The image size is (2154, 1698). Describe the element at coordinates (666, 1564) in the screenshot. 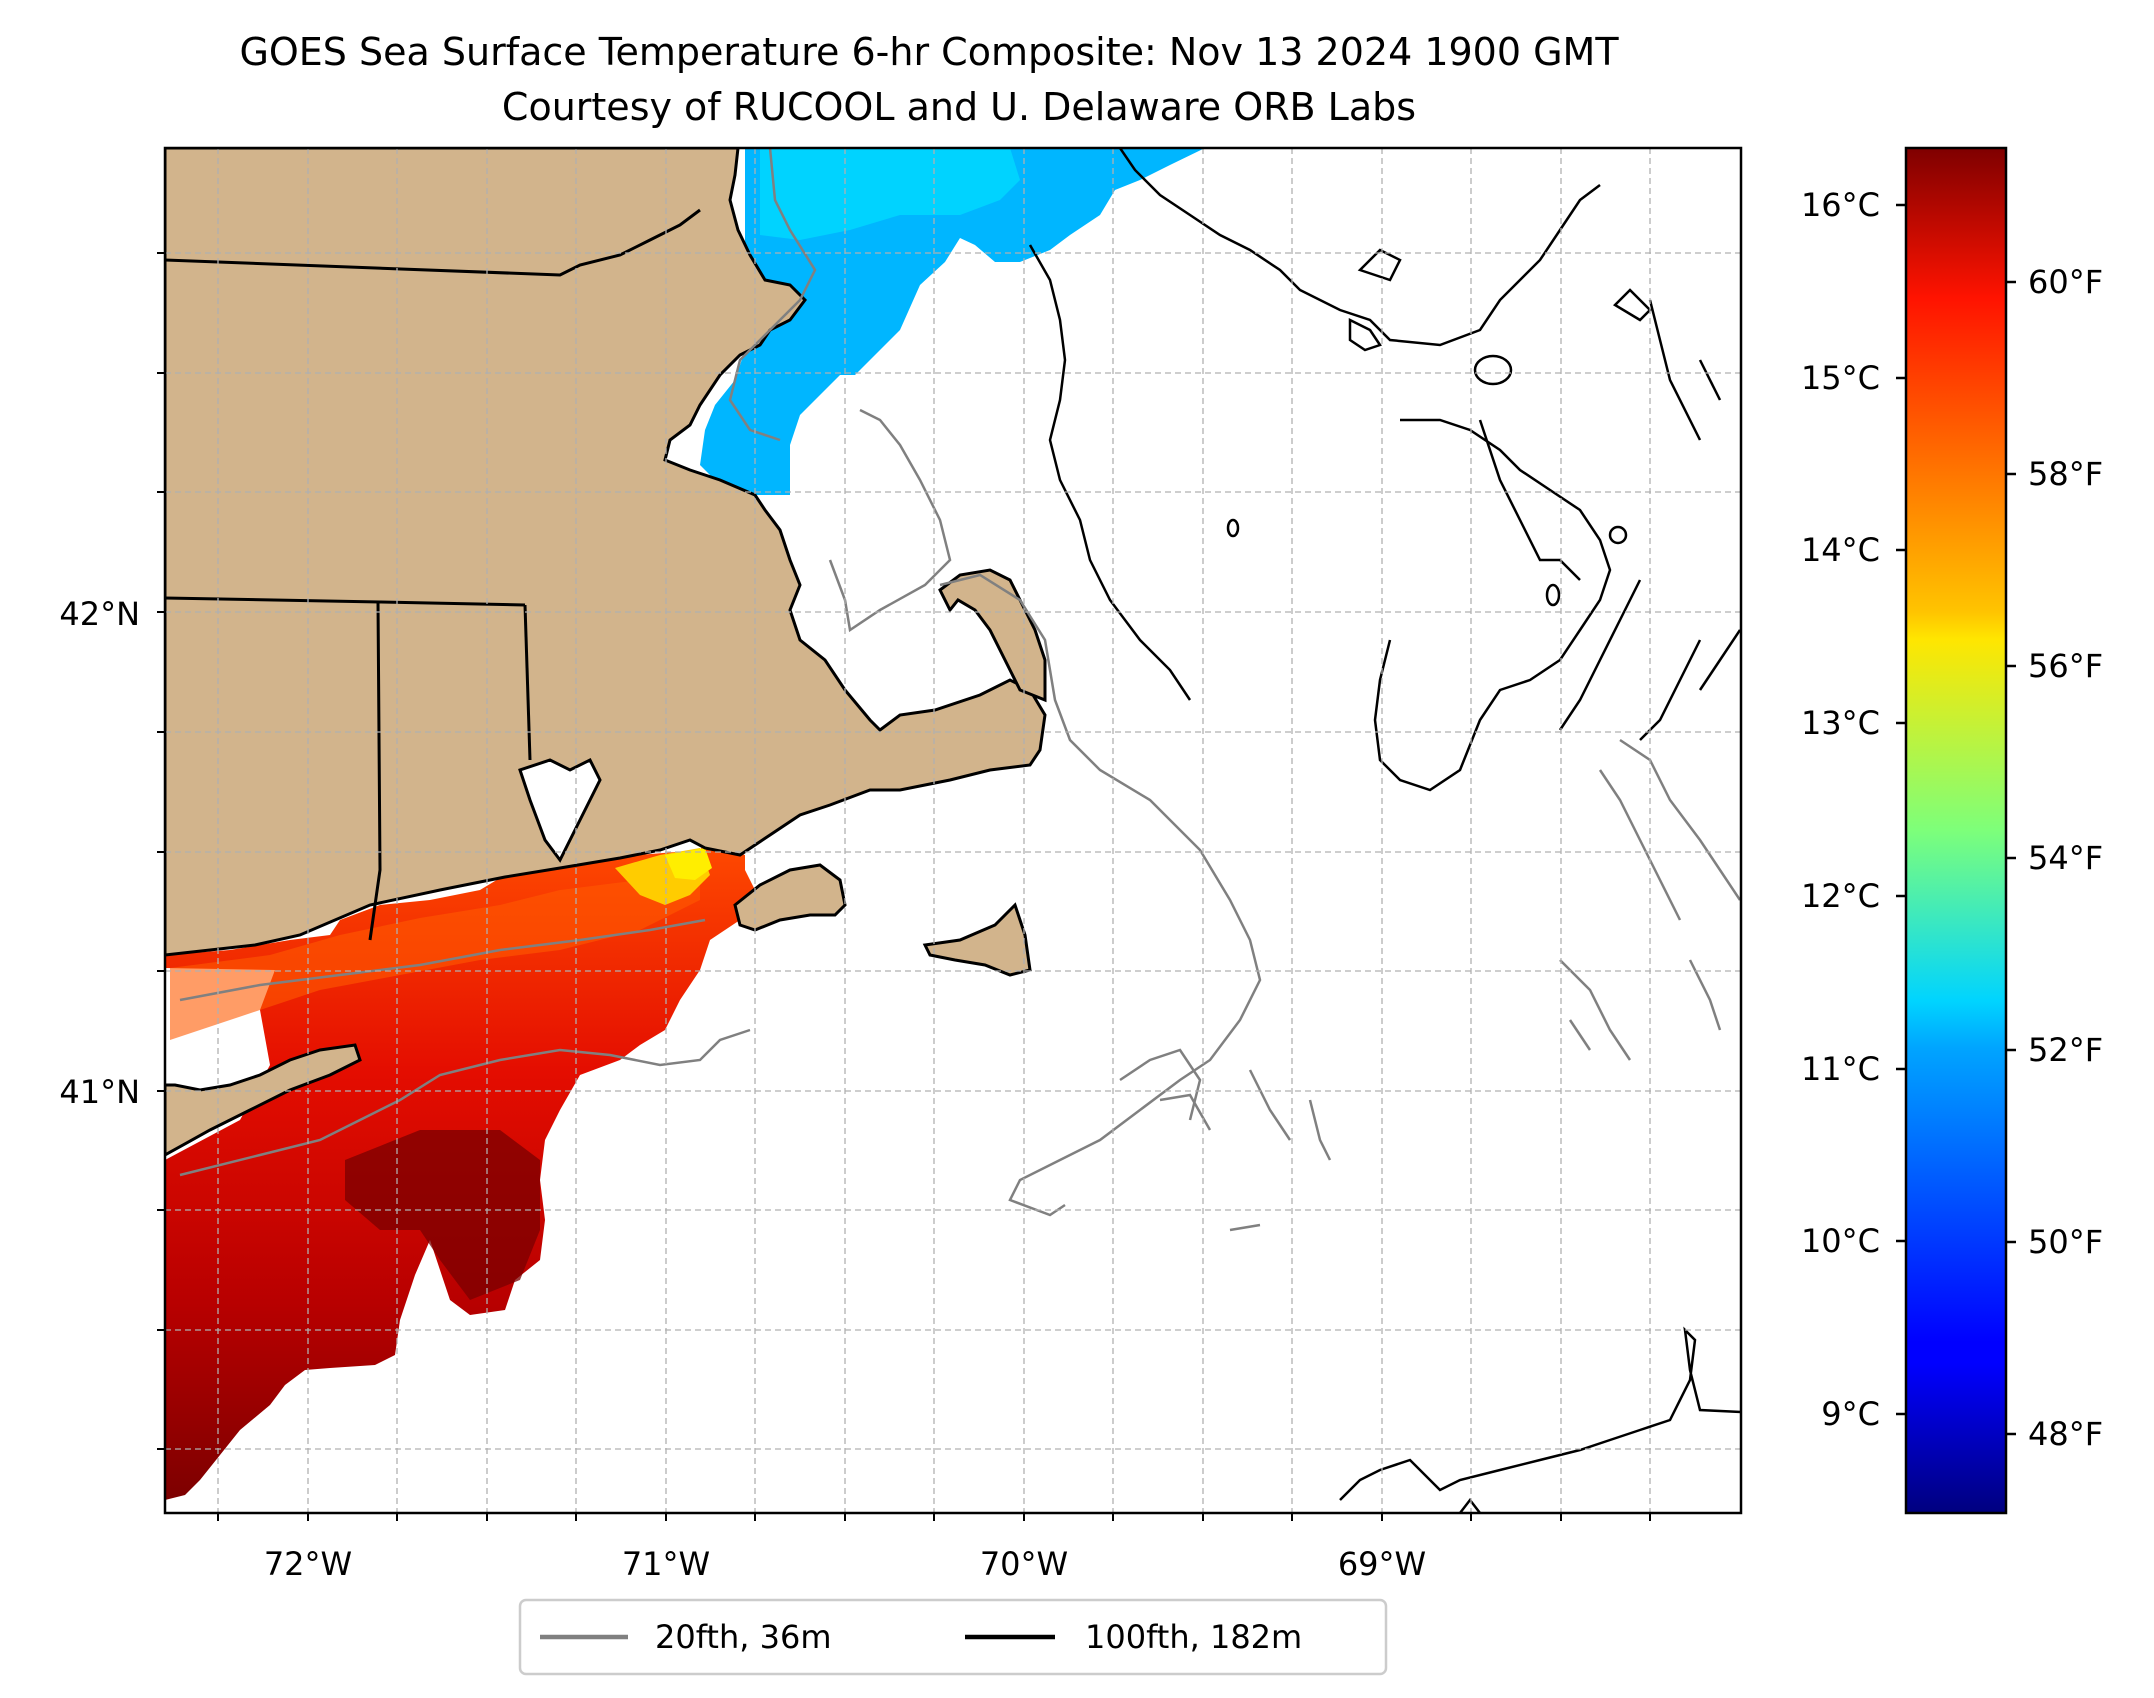

I see `lon-tick-label-71w: 71°W` at that location.